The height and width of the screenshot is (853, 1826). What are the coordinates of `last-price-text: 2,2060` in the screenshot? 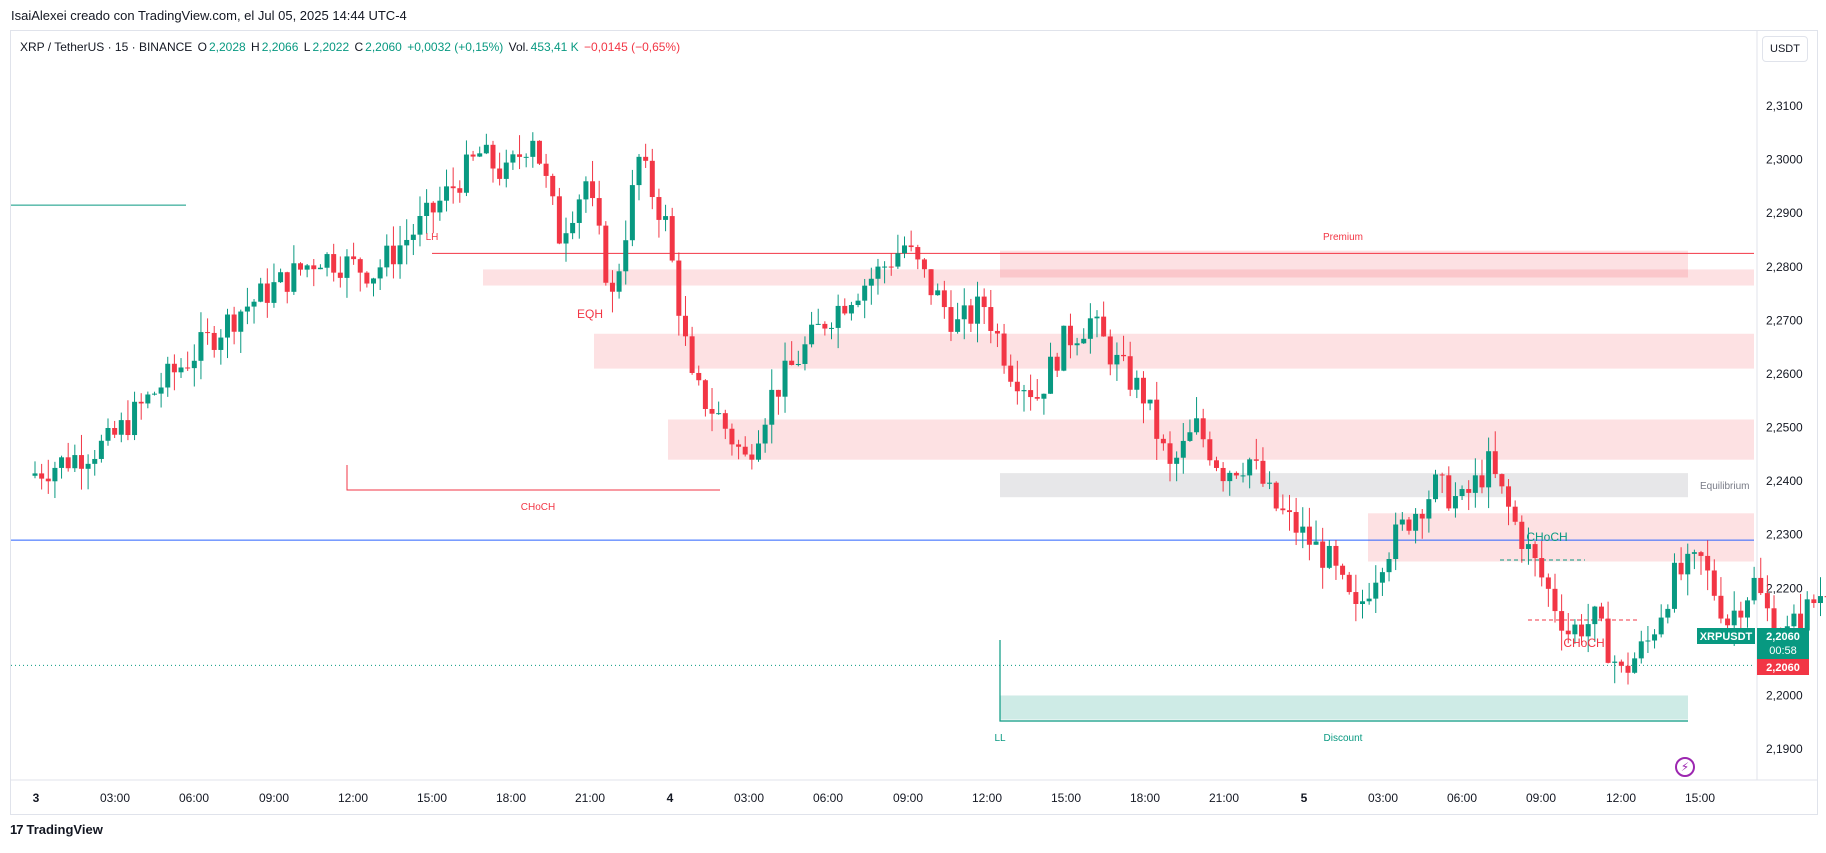 It's located at (1783, 637).